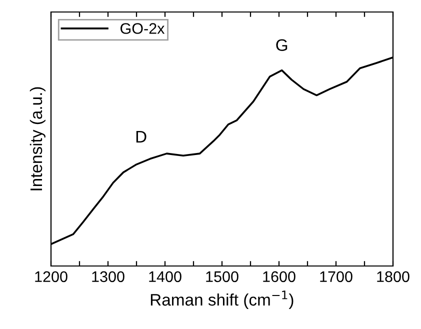  What do you see at coordinates (282, 45) in the screenshot?
I see `annotation: G` at bounding box center [282, 45].